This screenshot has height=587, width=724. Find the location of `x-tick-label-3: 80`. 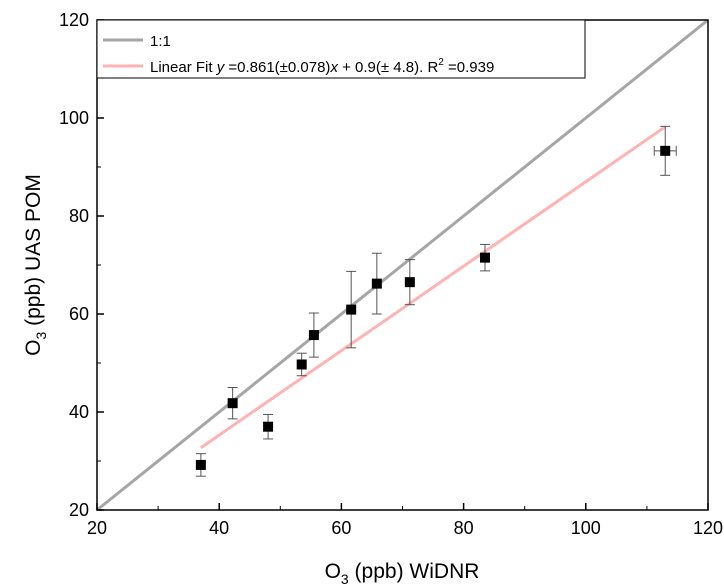

x-tick-label-3: 80 is located at coordinates (464, 528).